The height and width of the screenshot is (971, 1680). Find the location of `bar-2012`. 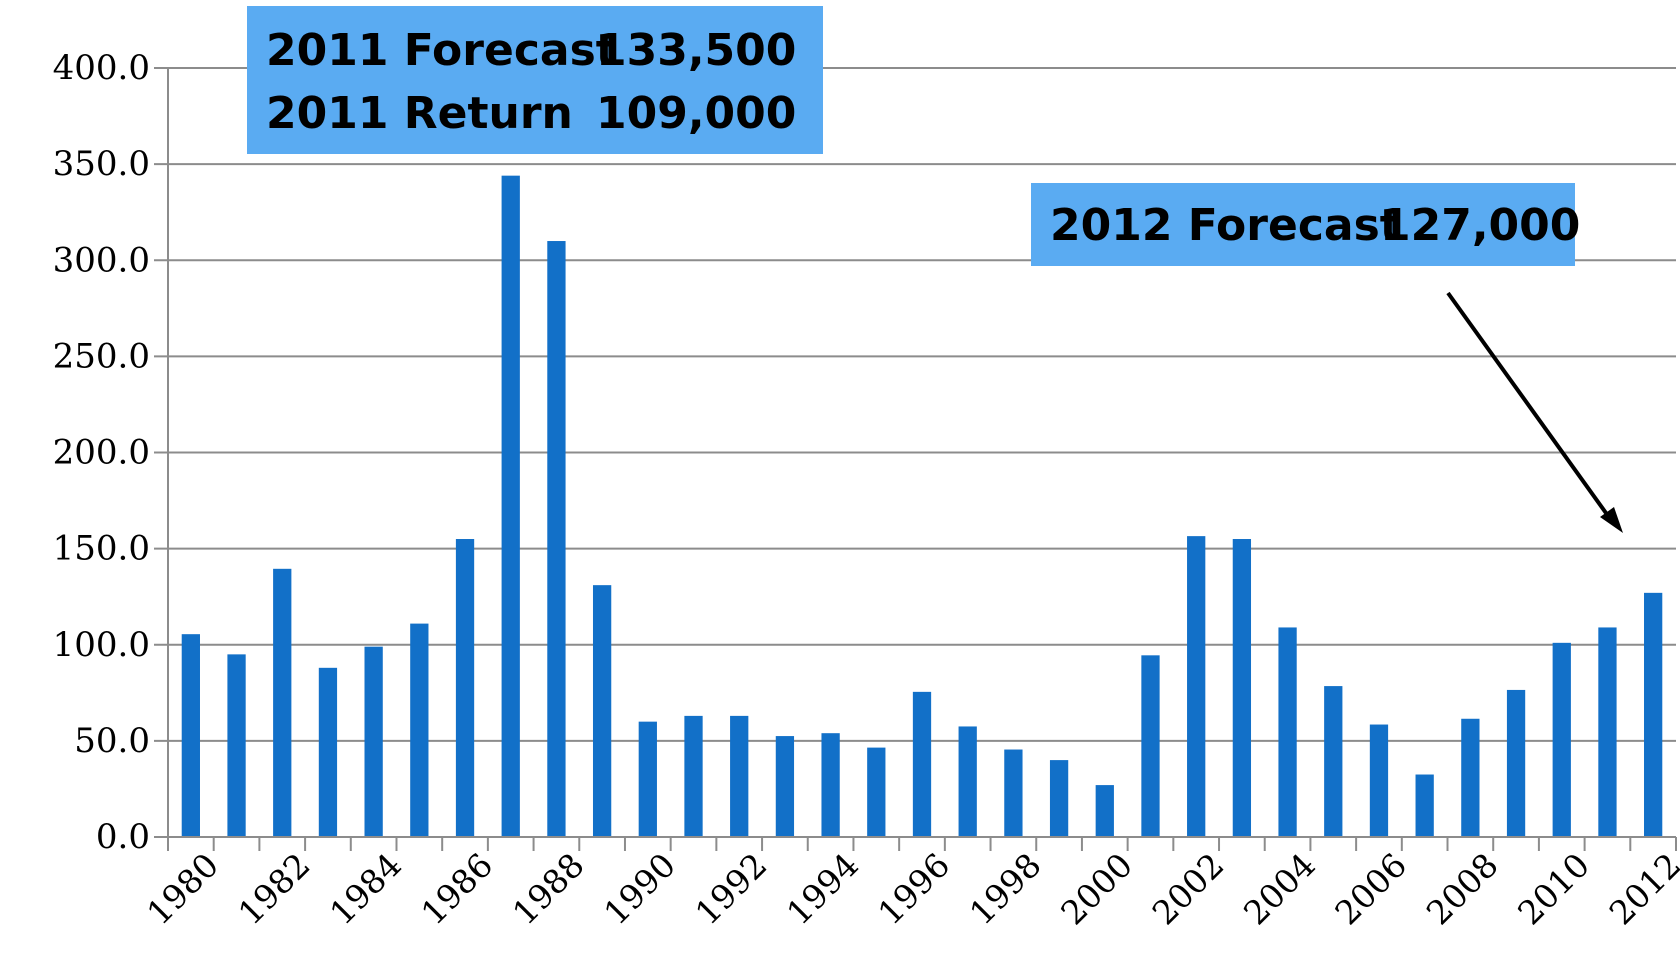

bar-2012 is located at coordinates (1653, 714).